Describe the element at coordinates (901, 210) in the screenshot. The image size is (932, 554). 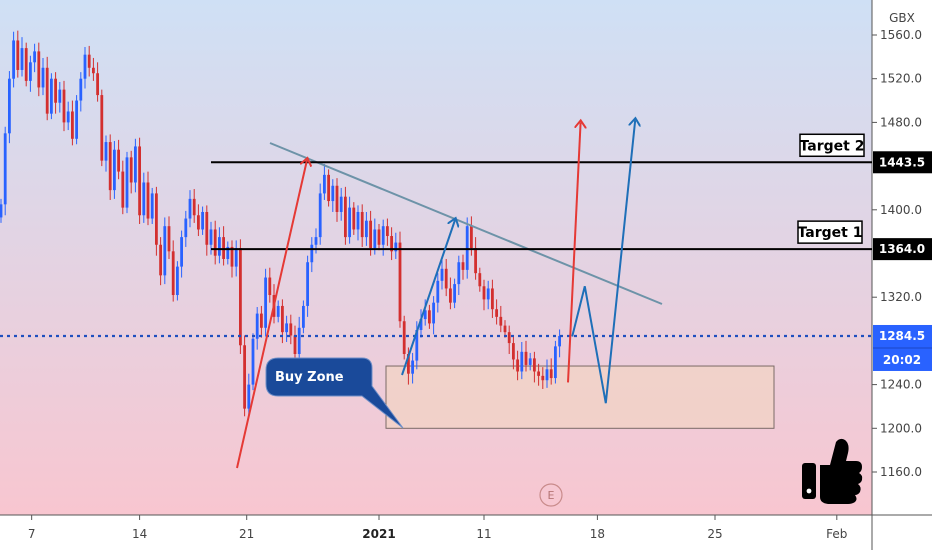
I see `price-tick-label: 1400.0` at that location.